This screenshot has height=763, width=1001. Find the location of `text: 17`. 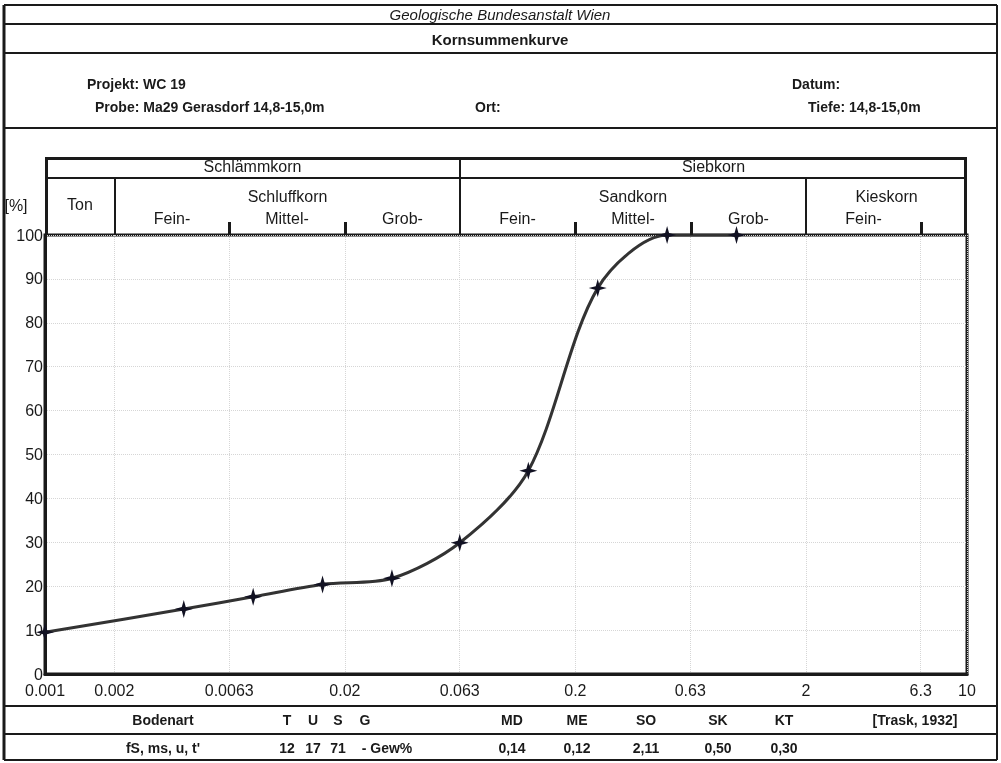

text: 17 is located at coordinates (313, 748).